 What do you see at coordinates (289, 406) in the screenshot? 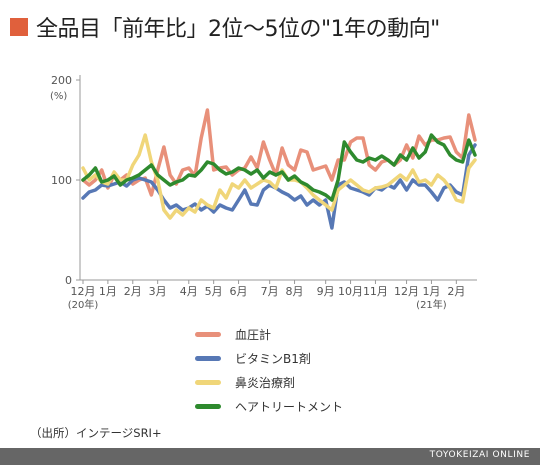
I see `legend-label-3: ヘアトリートメント` at bounding box center [289, 406].